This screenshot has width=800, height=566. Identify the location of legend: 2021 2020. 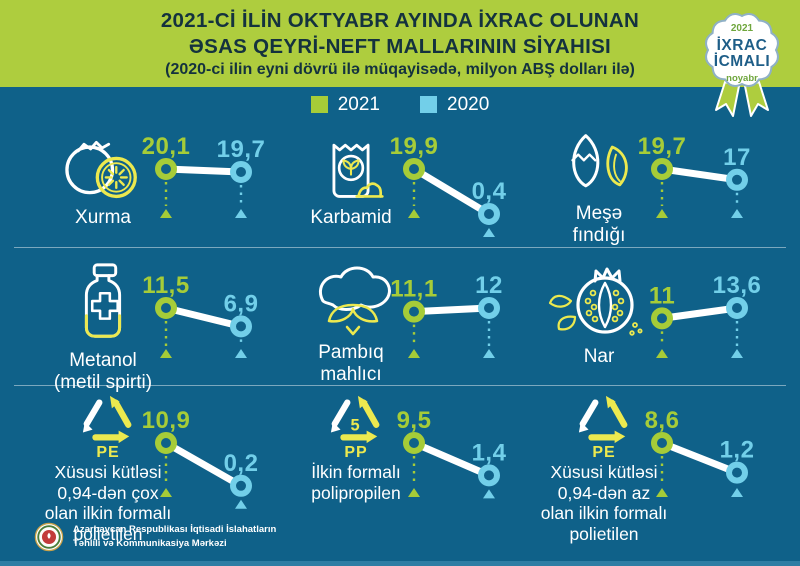
(400, 104).